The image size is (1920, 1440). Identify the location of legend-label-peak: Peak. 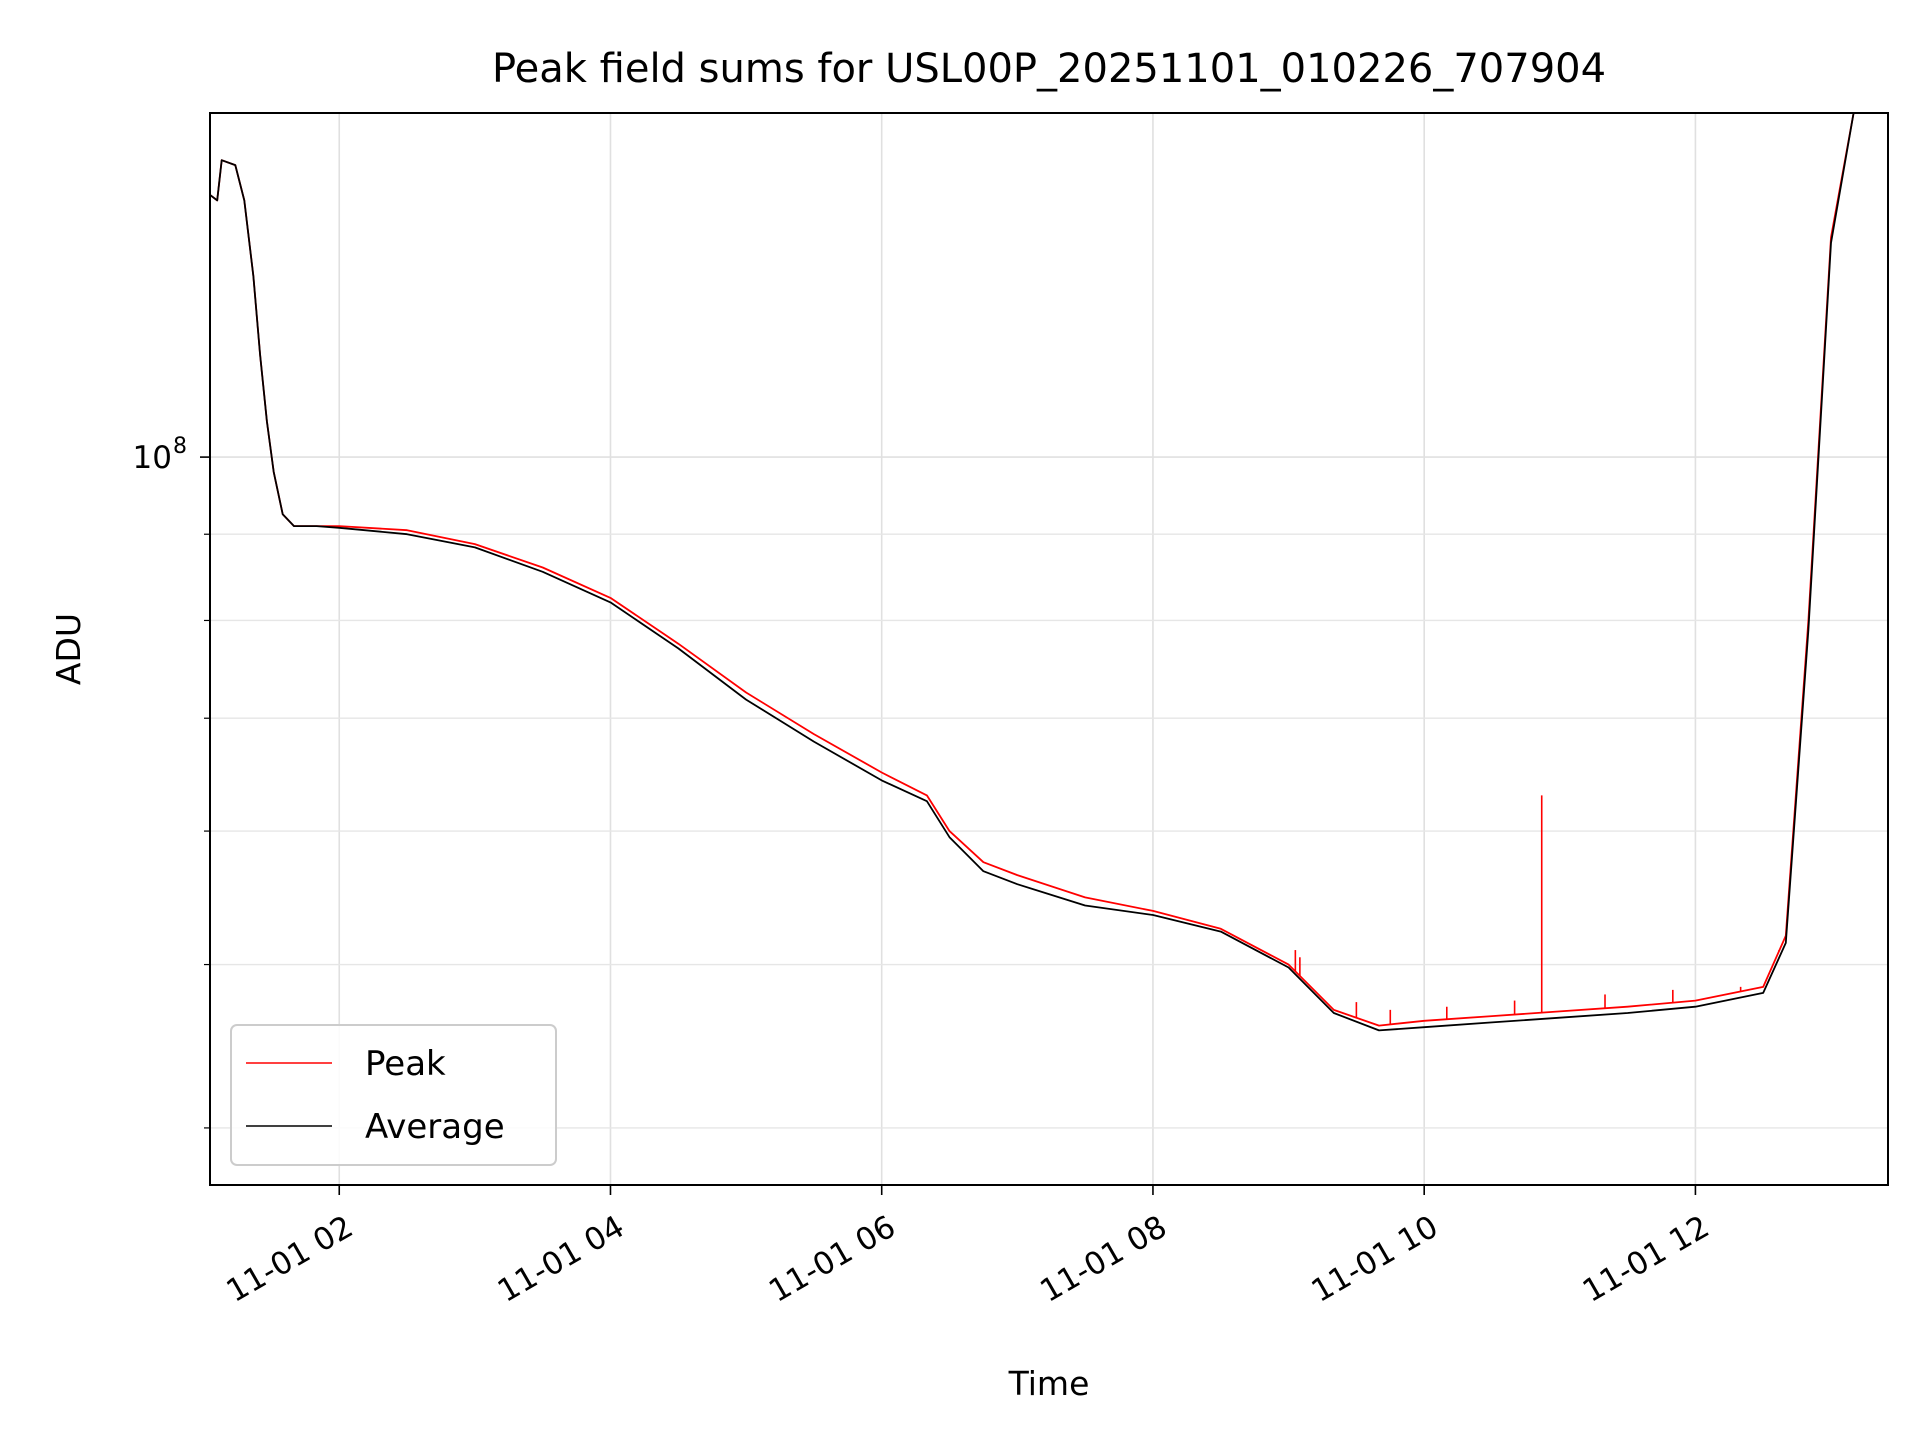
(405, 1064).